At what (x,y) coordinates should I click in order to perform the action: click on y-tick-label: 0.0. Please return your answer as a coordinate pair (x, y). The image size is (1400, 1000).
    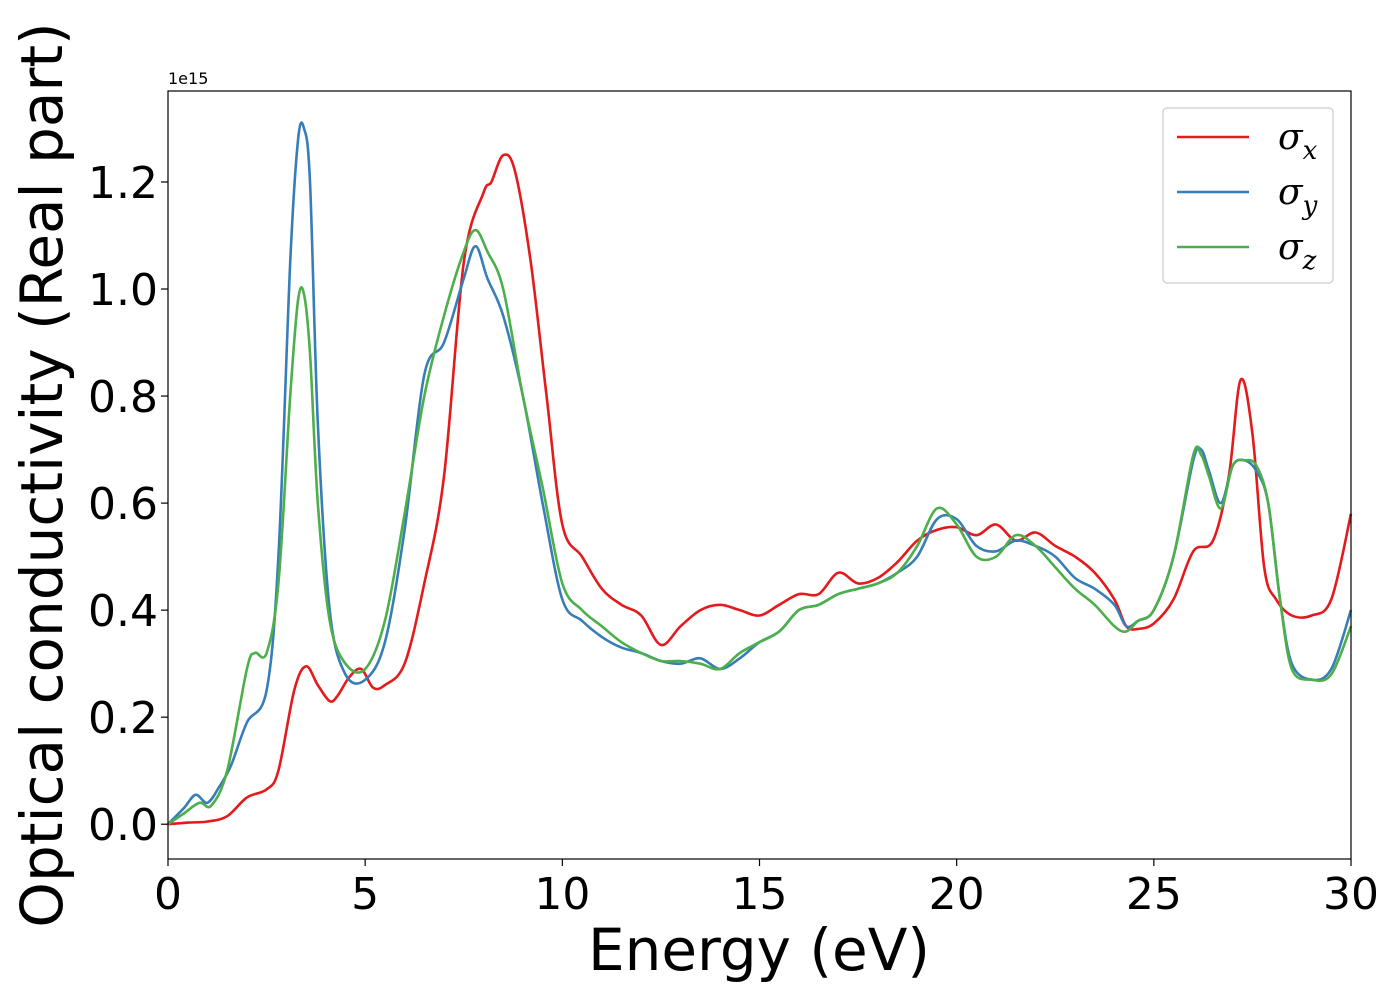
    Looking at the image, I should click on (123, 825).